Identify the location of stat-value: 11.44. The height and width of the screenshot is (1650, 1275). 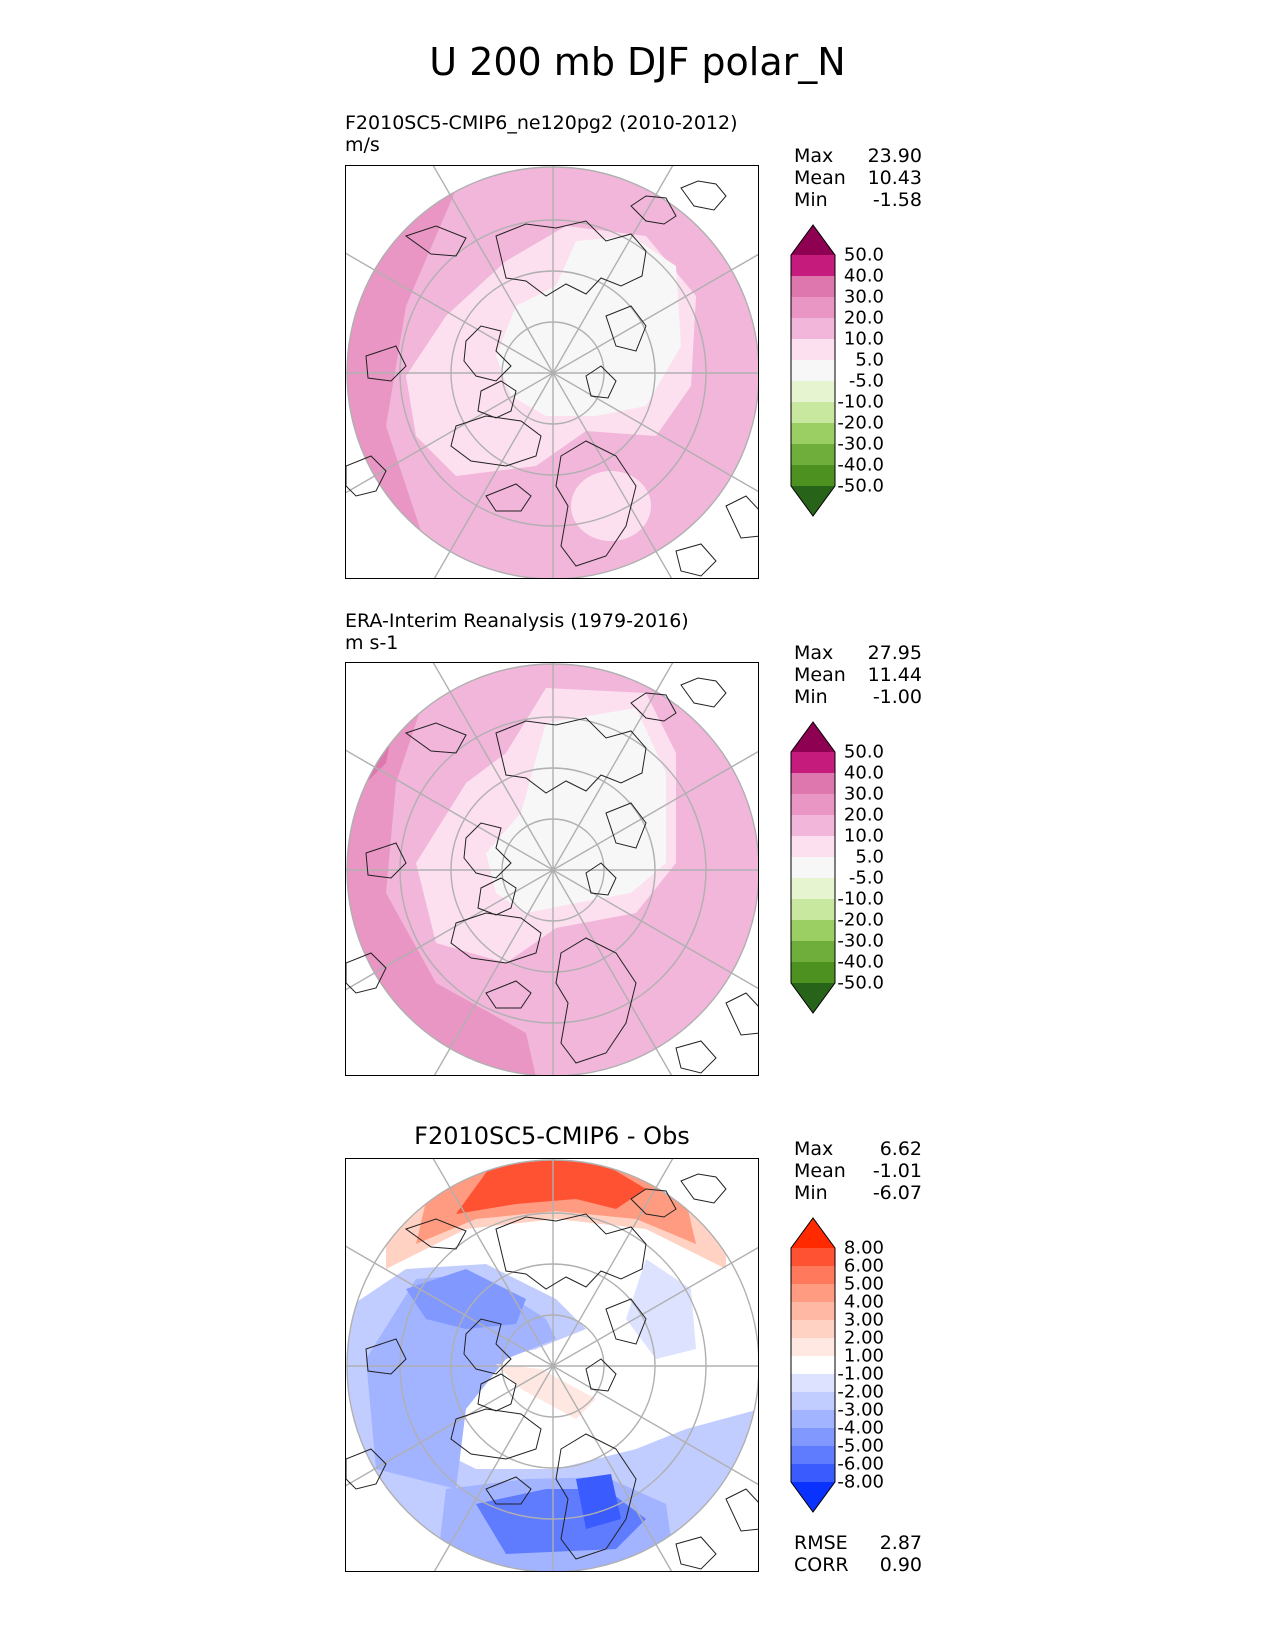
(894, 675).